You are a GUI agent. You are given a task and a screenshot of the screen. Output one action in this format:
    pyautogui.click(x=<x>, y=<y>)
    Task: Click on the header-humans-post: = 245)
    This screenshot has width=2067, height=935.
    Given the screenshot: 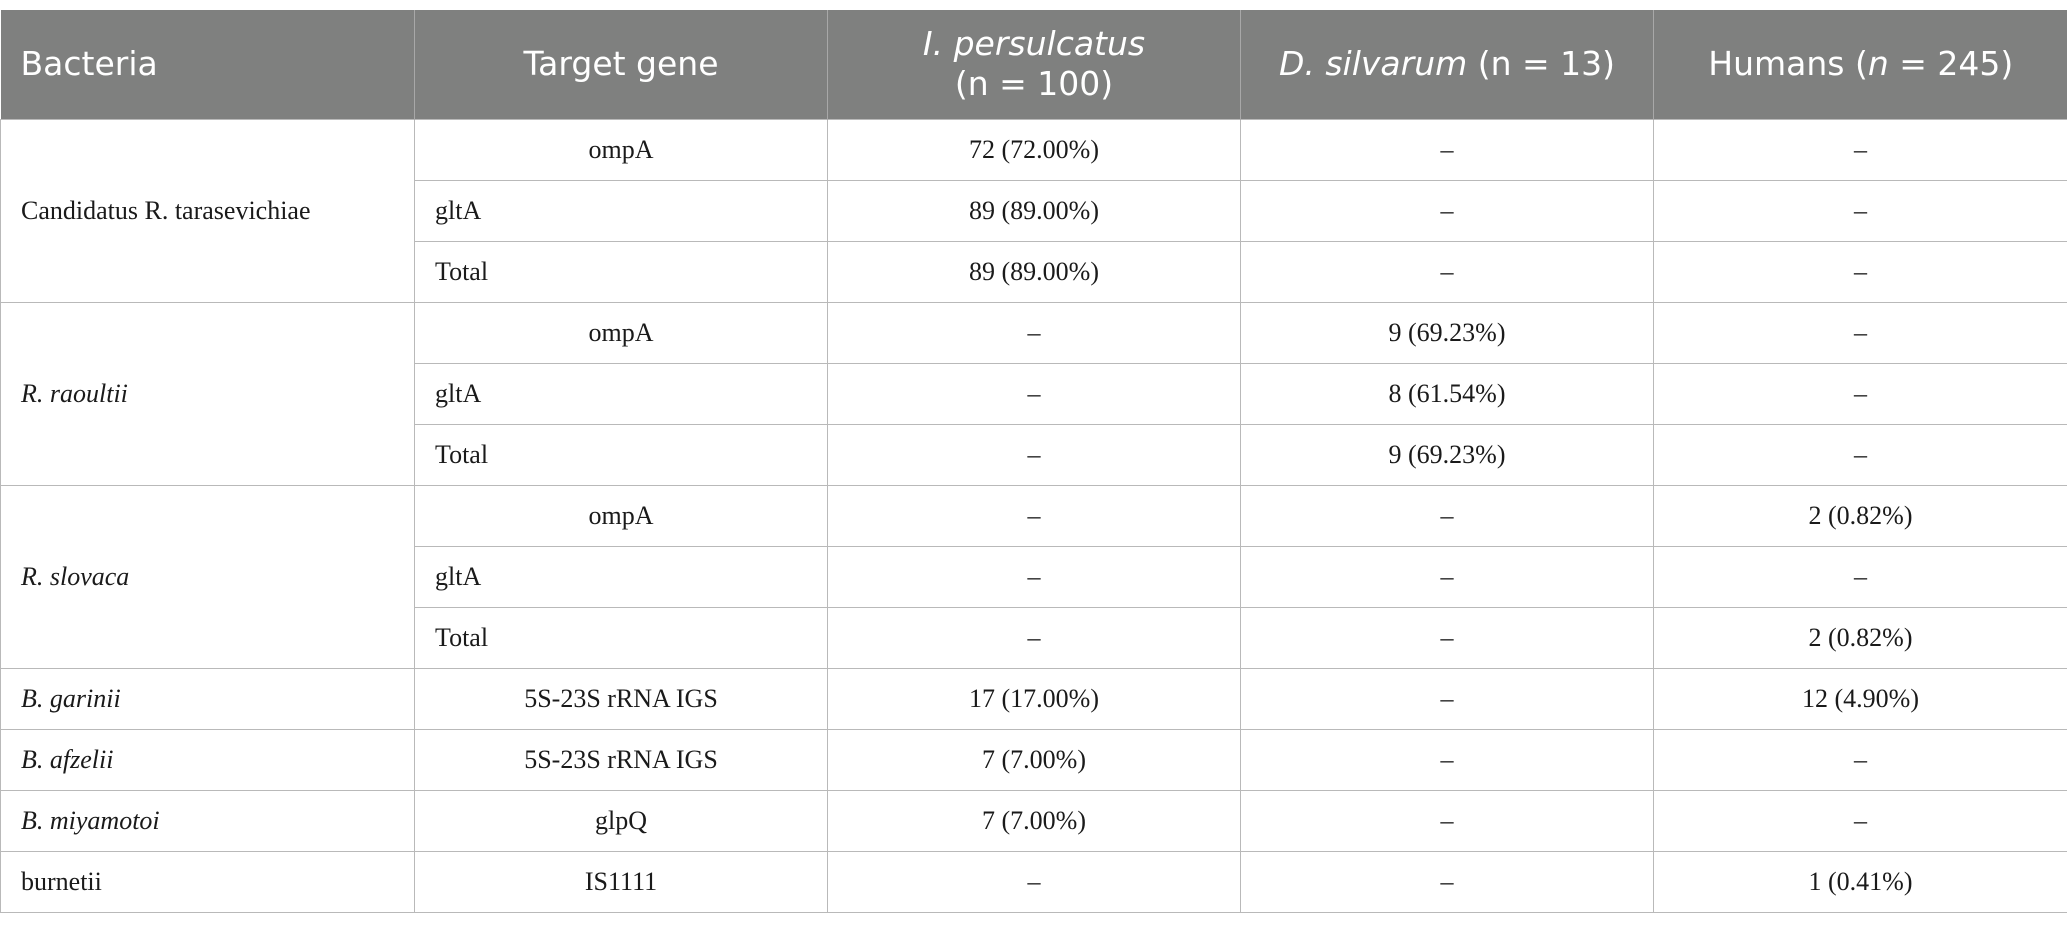 What is the action you would take?
    pyautogui.click(x=1951, y=64)
    